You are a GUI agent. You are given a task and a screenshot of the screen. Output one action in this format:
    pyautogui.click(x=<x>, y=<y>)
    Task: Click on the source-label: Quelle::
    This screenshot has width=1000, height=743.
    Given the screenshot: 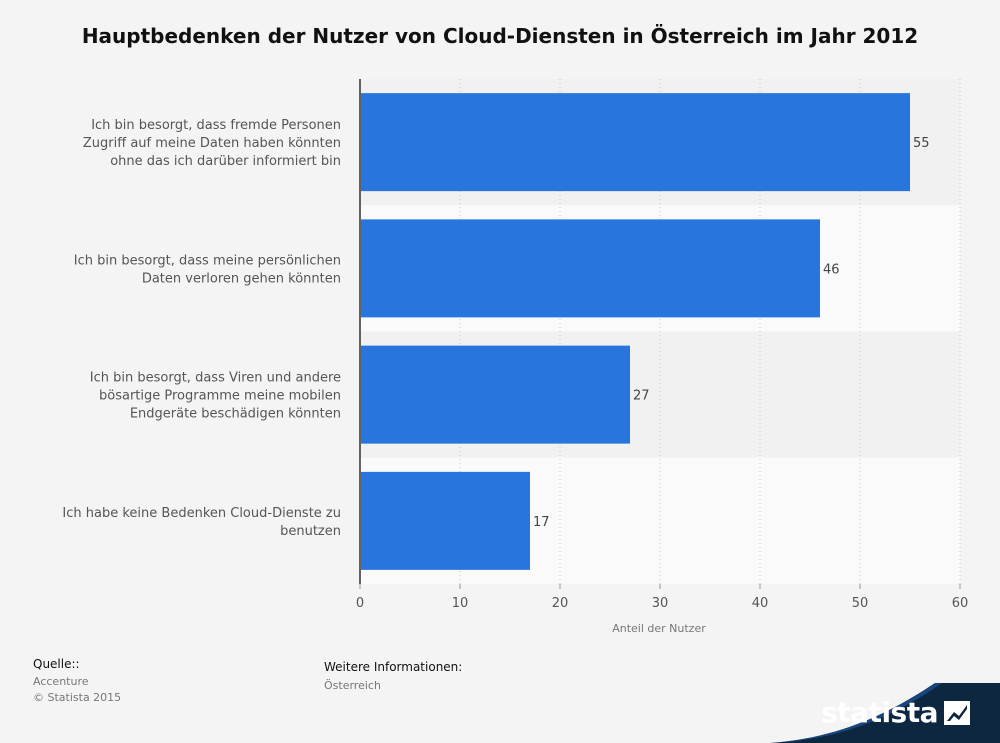 What is the action you would take?
    pyautogui.click(x=56, y=664)
    